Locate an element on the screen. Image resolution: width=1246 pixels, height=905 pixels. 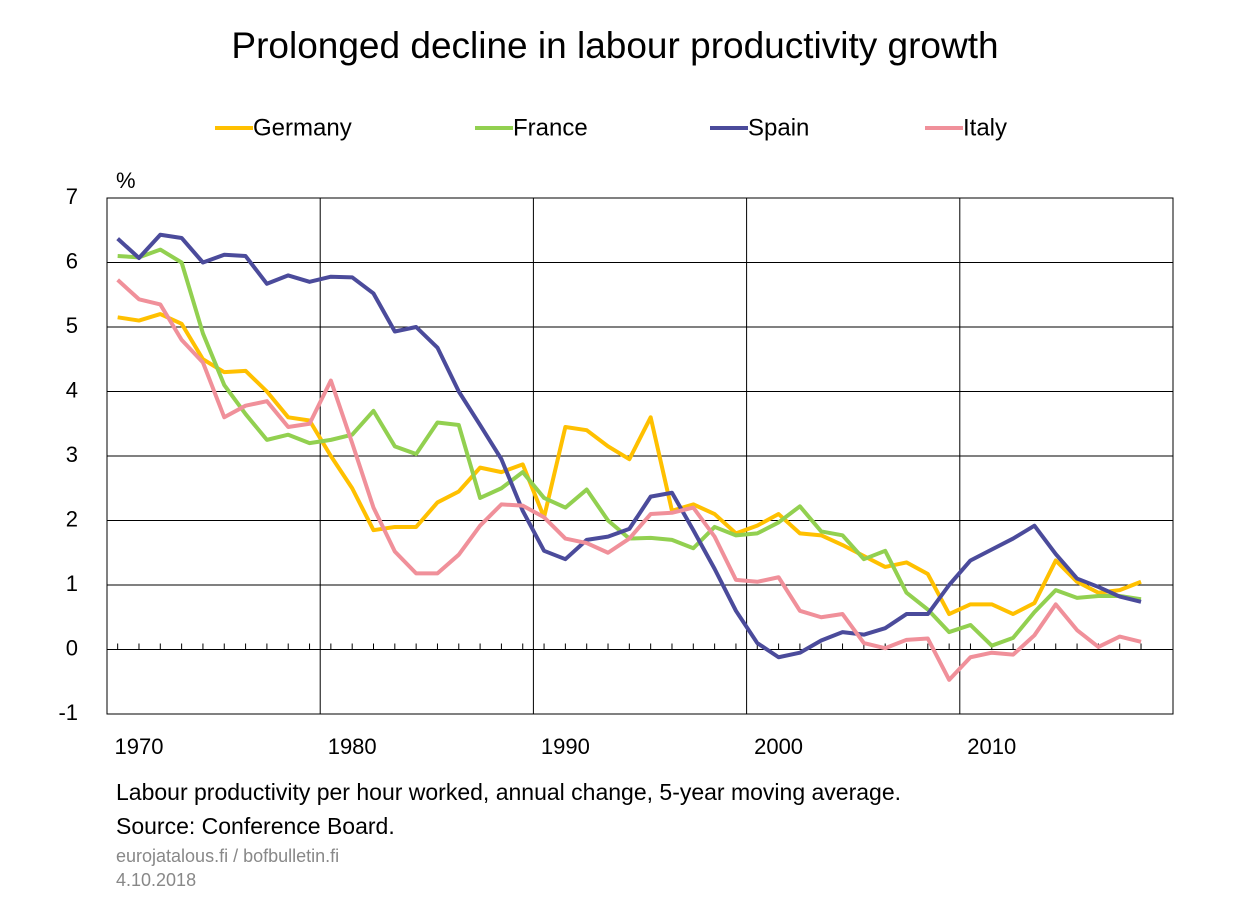
legend-label: Italy is located at coordinates (985, 127).